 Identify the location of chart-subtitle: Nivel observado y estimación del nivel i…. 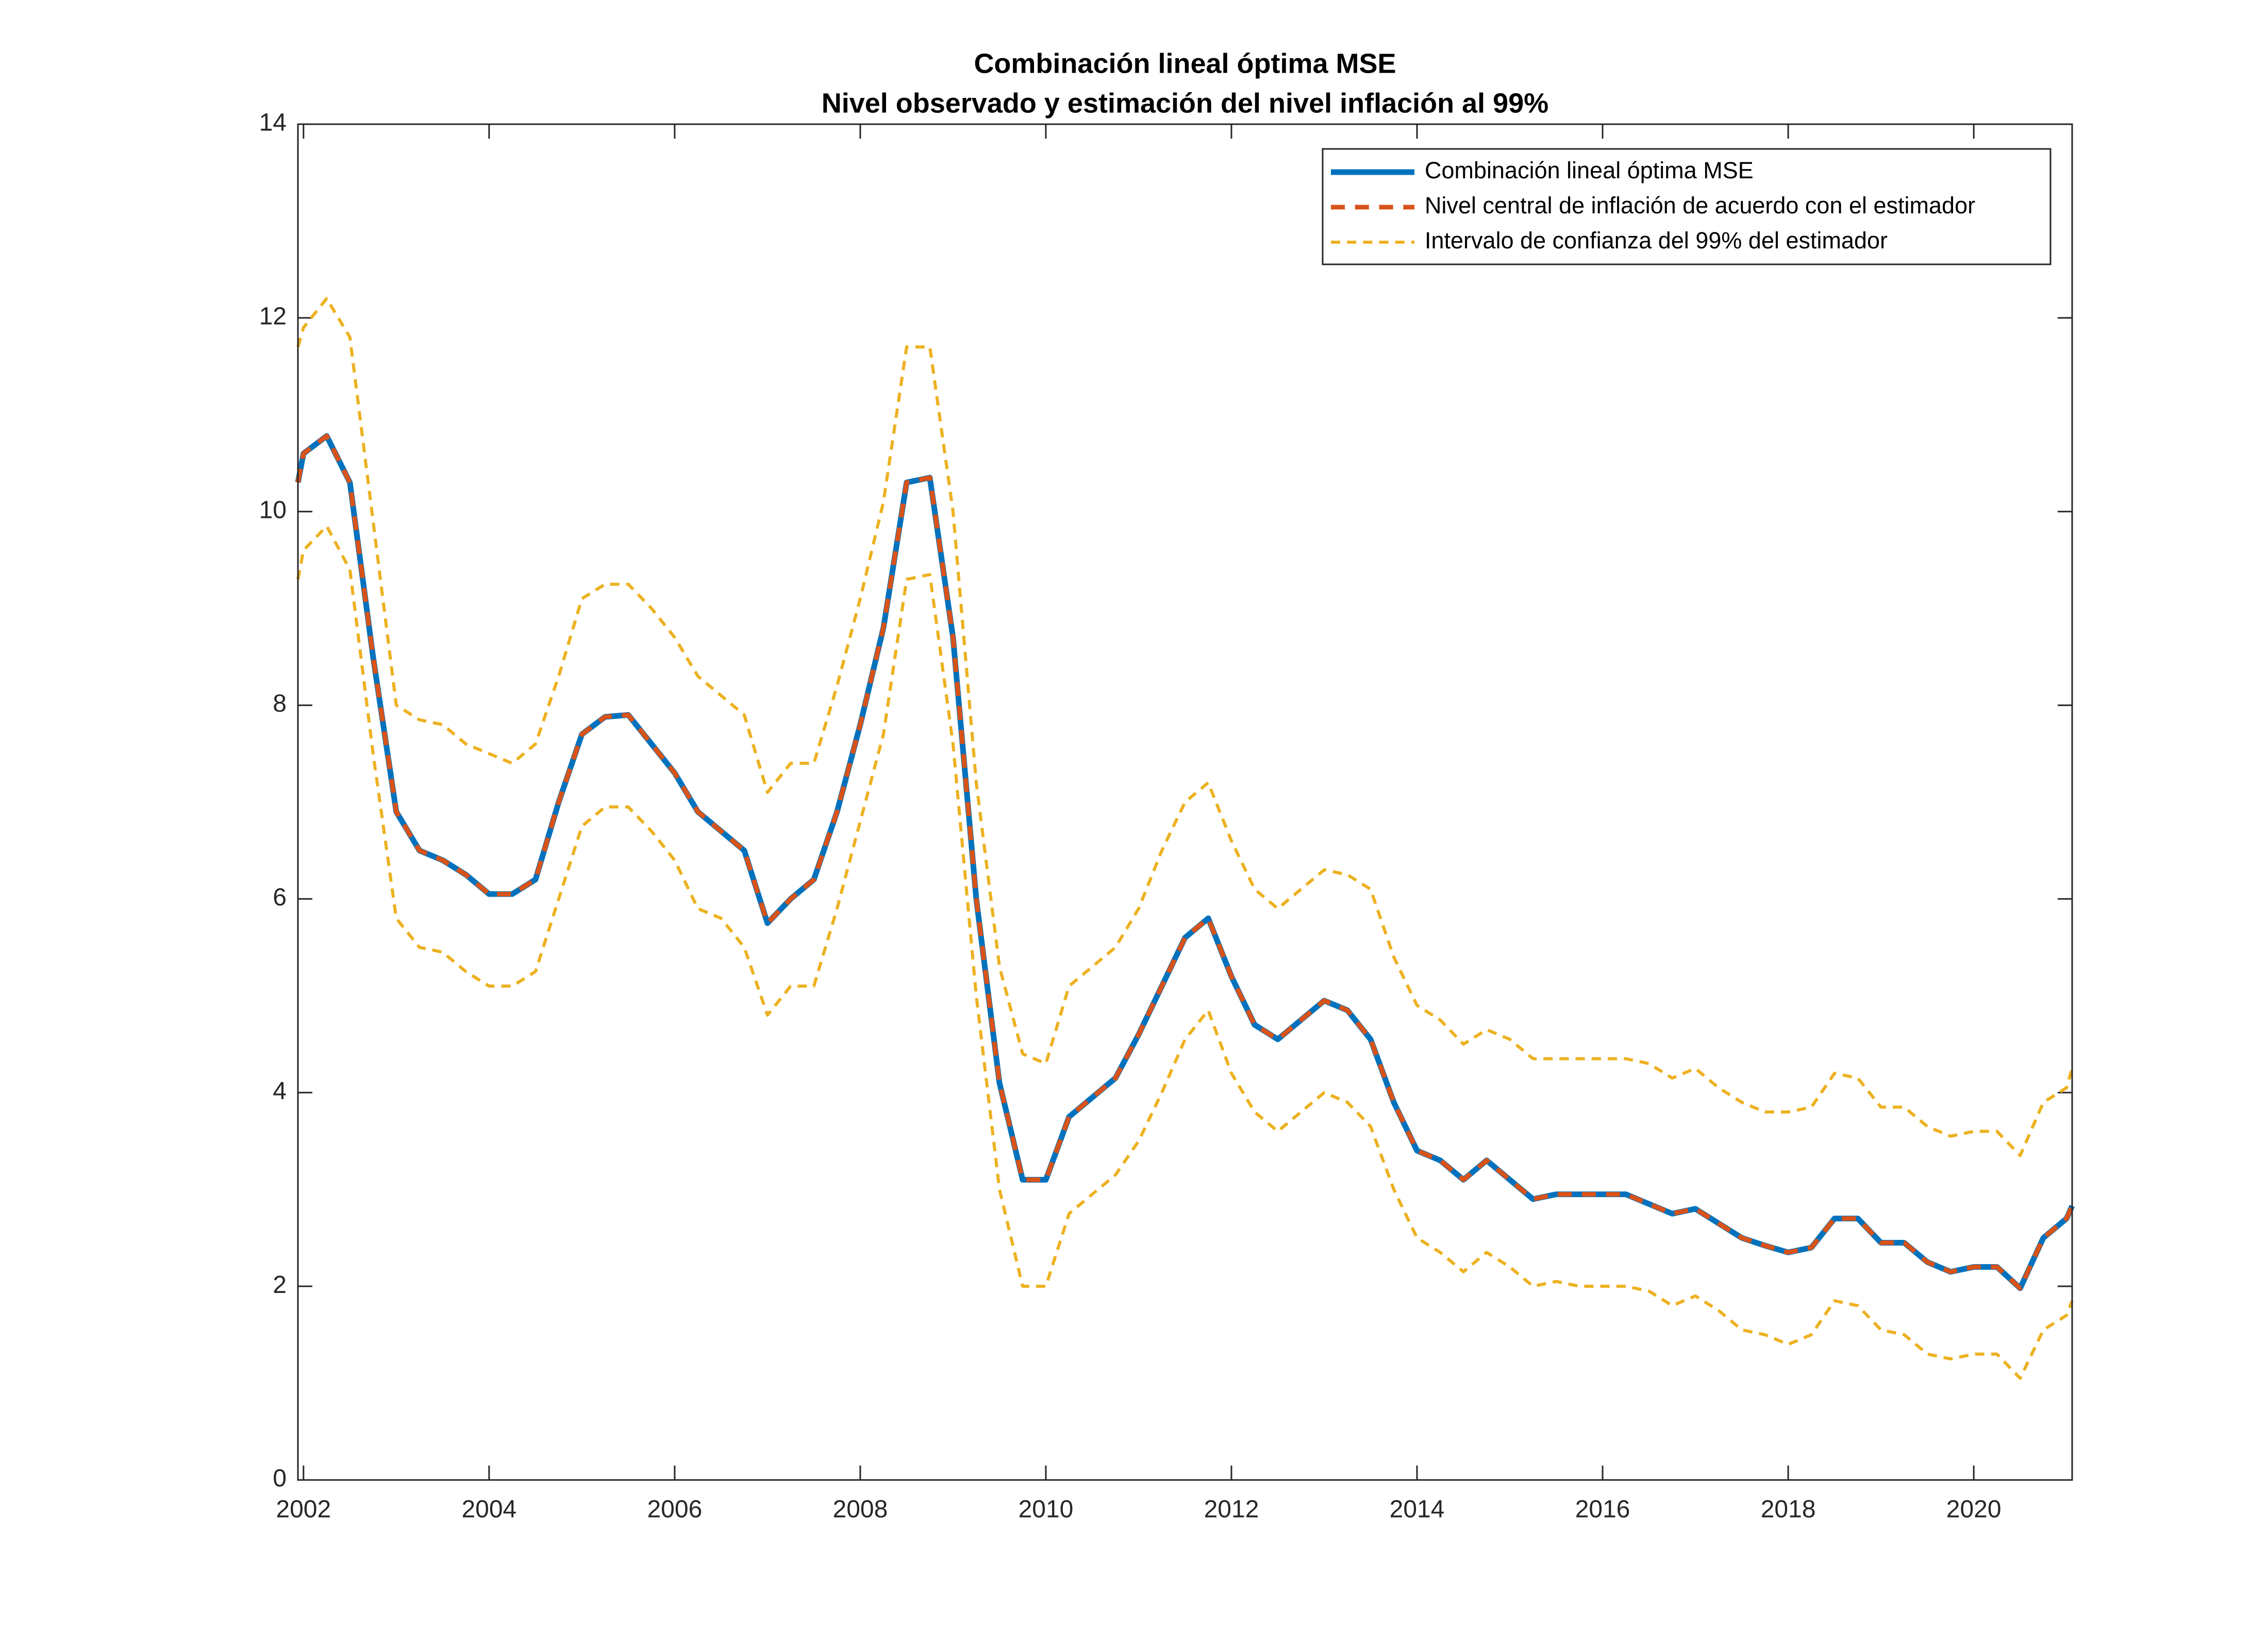
(1185, 103).